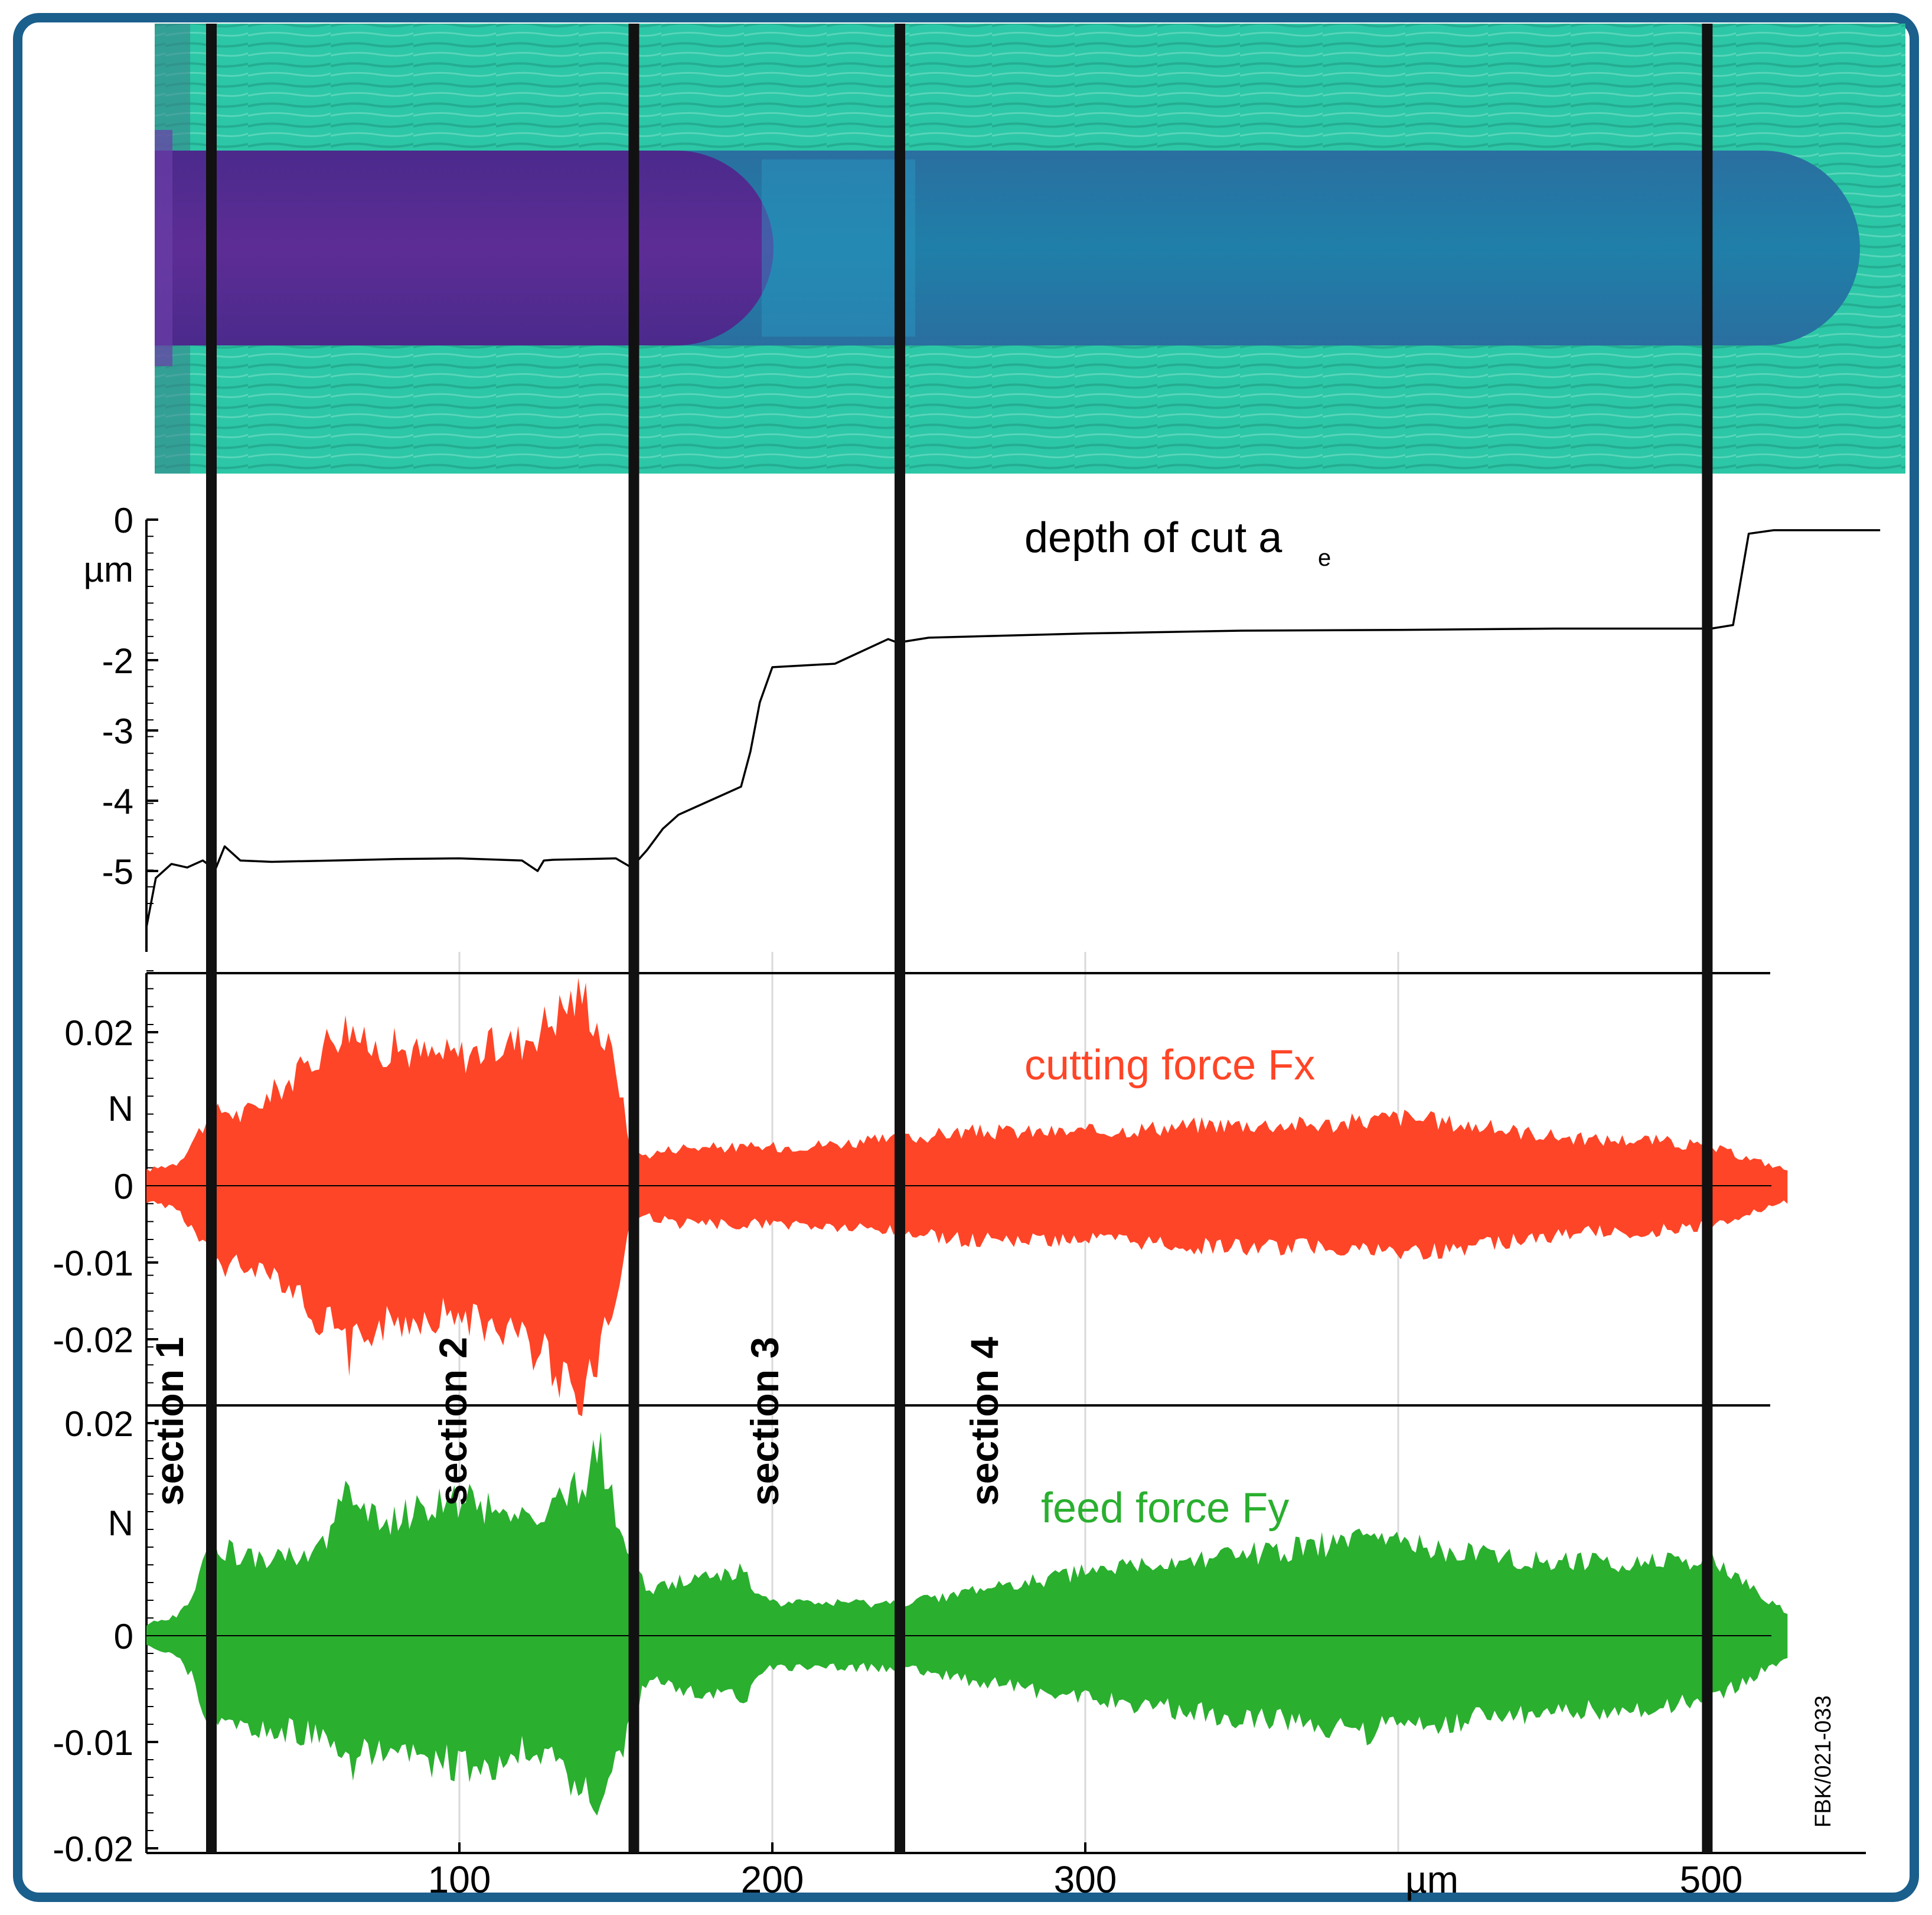 The width and height of the screenshot is (1932, 1915). I want to click on fx-tick-label-2: -0.01, so click(93, 1263).